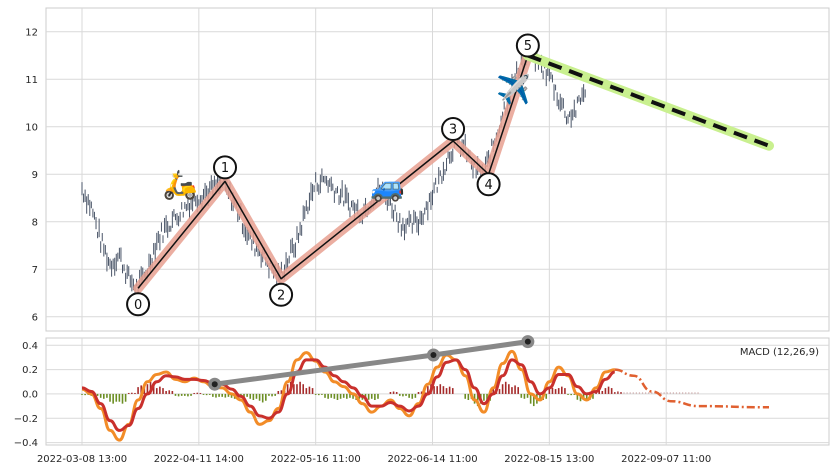  I want to click on macd-y-tick-label: −0.4, so click(26, 443).